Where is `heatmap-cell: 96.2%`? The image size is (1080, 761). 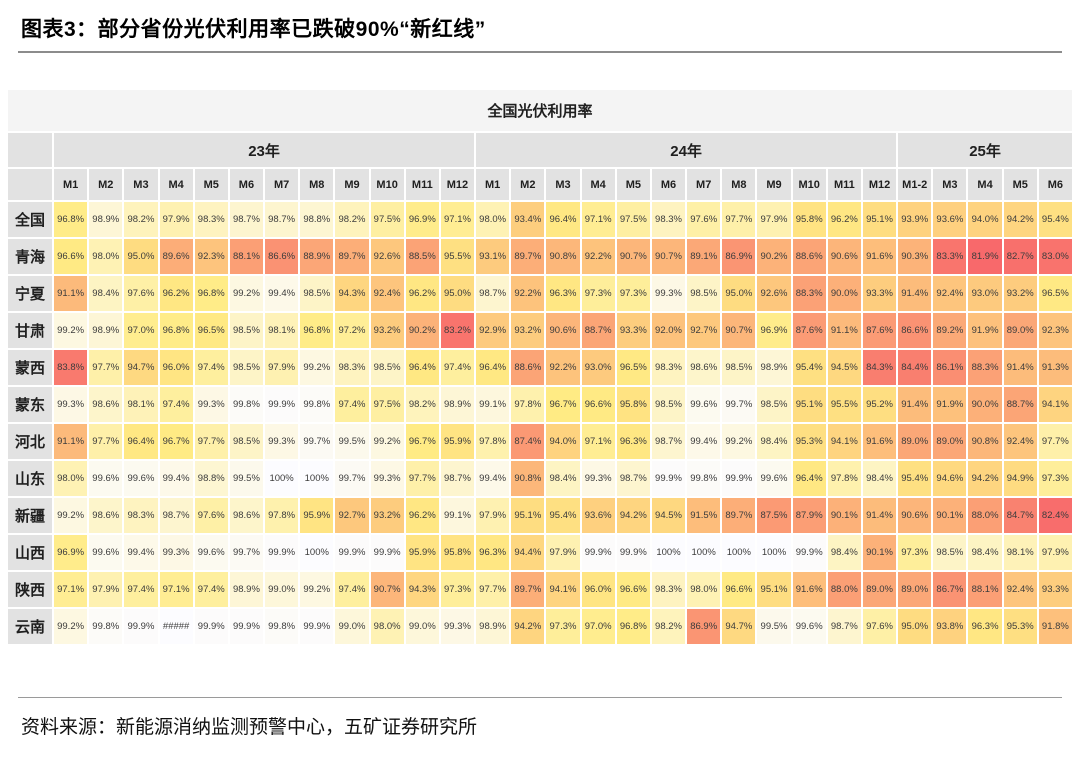
heatmap-cell: 96.2% is located at coordinates (422, 515).